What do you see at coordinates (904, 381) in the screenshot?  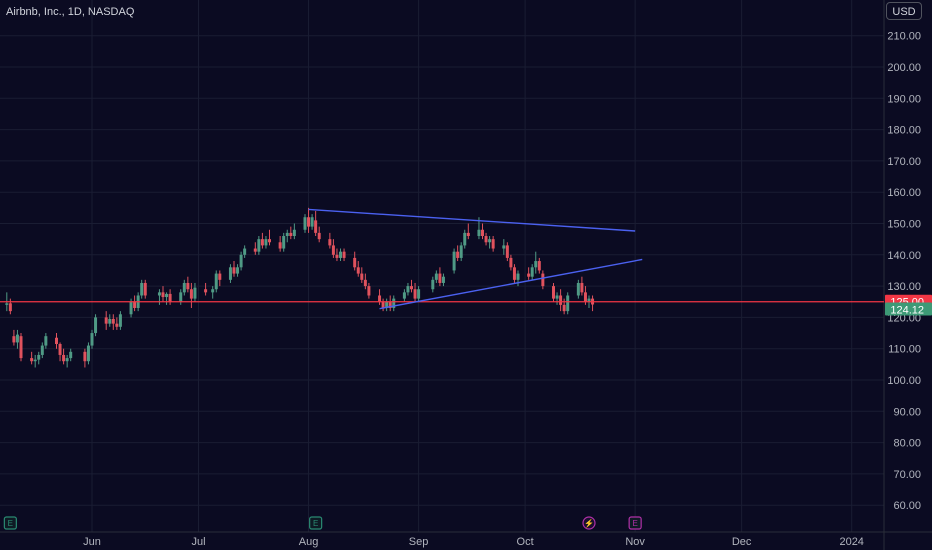 I see `price-tick-label: 100.00` at bounding box center [904, 381].